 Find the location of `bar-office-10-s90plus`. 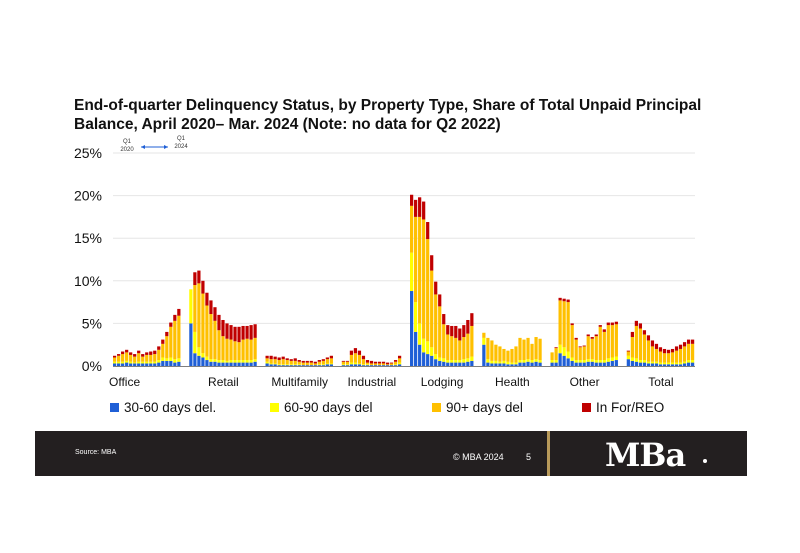

bar-office-10-s90plus is located at coordinates (151, 358).